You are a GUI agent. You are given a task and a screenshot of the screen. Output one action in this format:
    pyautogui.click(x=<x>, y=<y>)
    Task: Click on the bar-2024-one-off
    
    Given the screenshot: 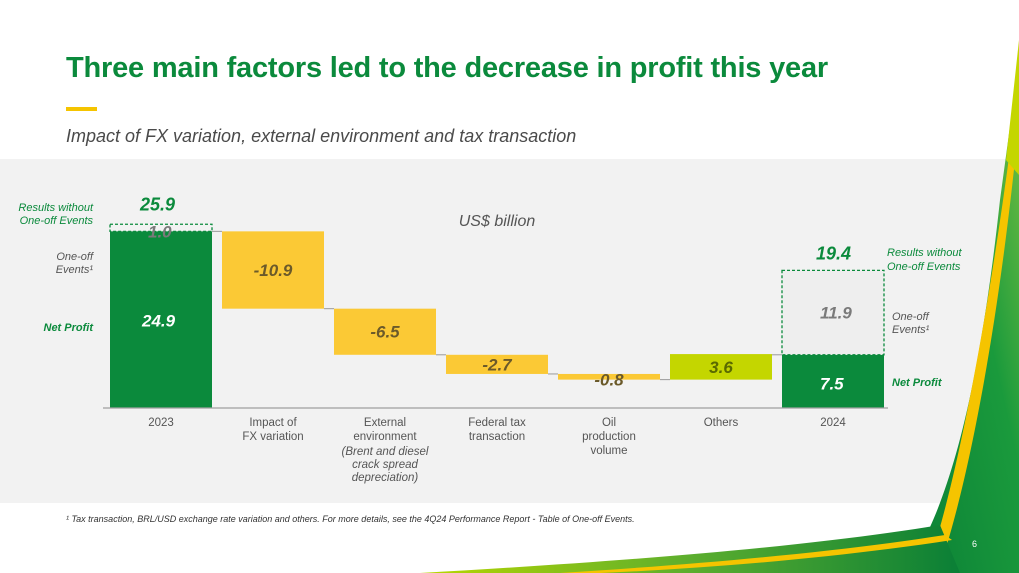 What is the action you would take?
    pyautogui.click(x=833, y=312)
    